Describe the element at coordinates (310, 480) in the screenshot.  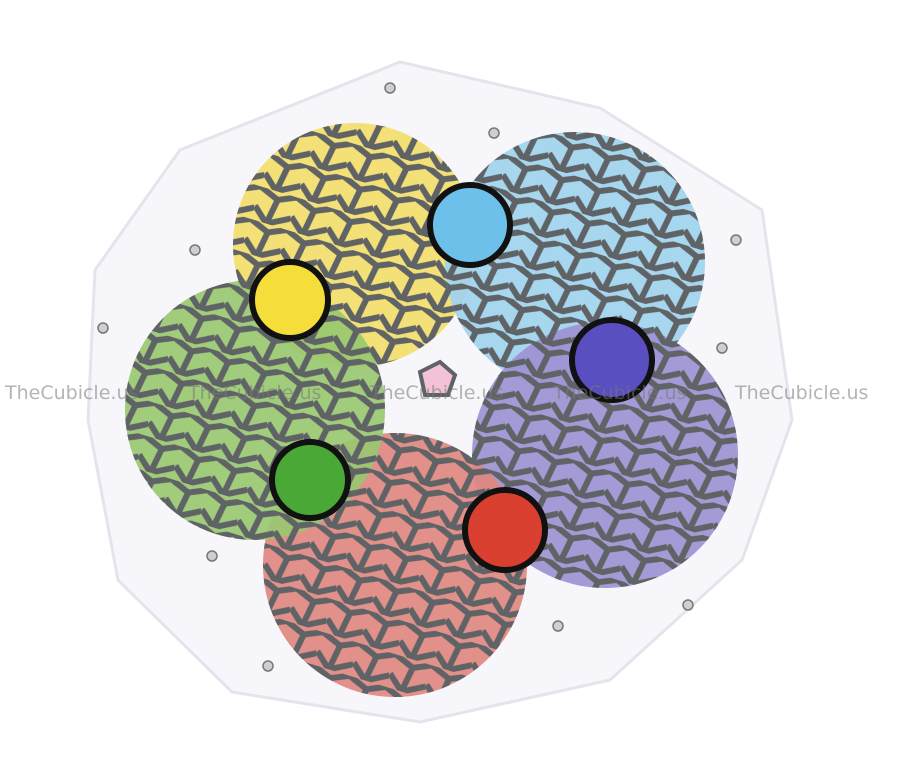
I see `green-piece` at that location.